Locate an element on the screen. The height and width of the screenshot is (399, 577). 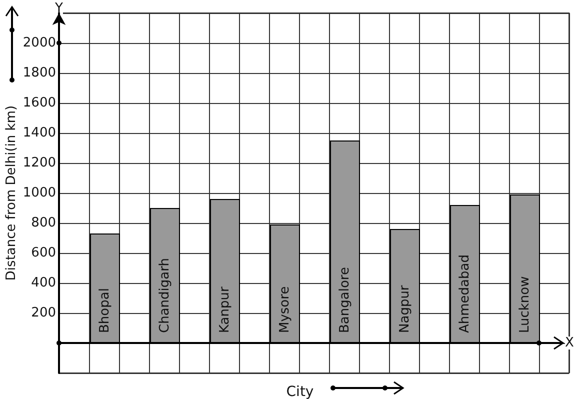
y-tick-label: 1200 is located at coordinates (39, 163).